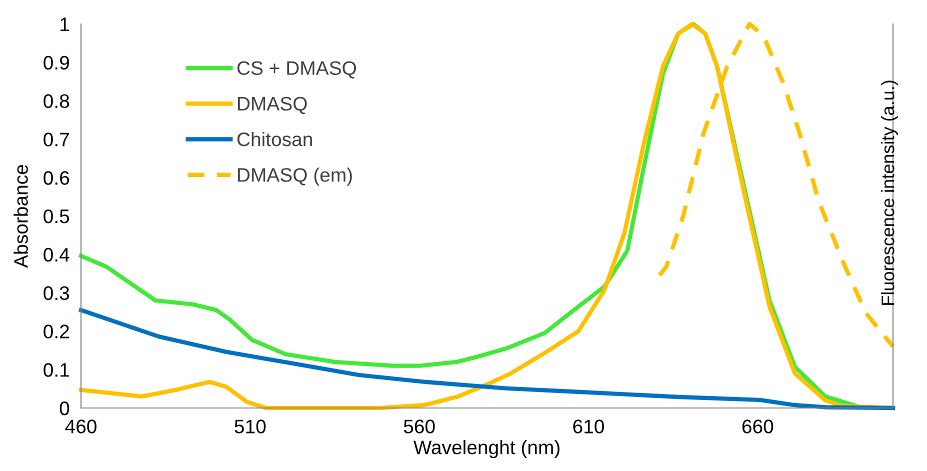 This screenshot has width=927, height=471. I want to click on x-tick-label: 660, so click(758, 427).